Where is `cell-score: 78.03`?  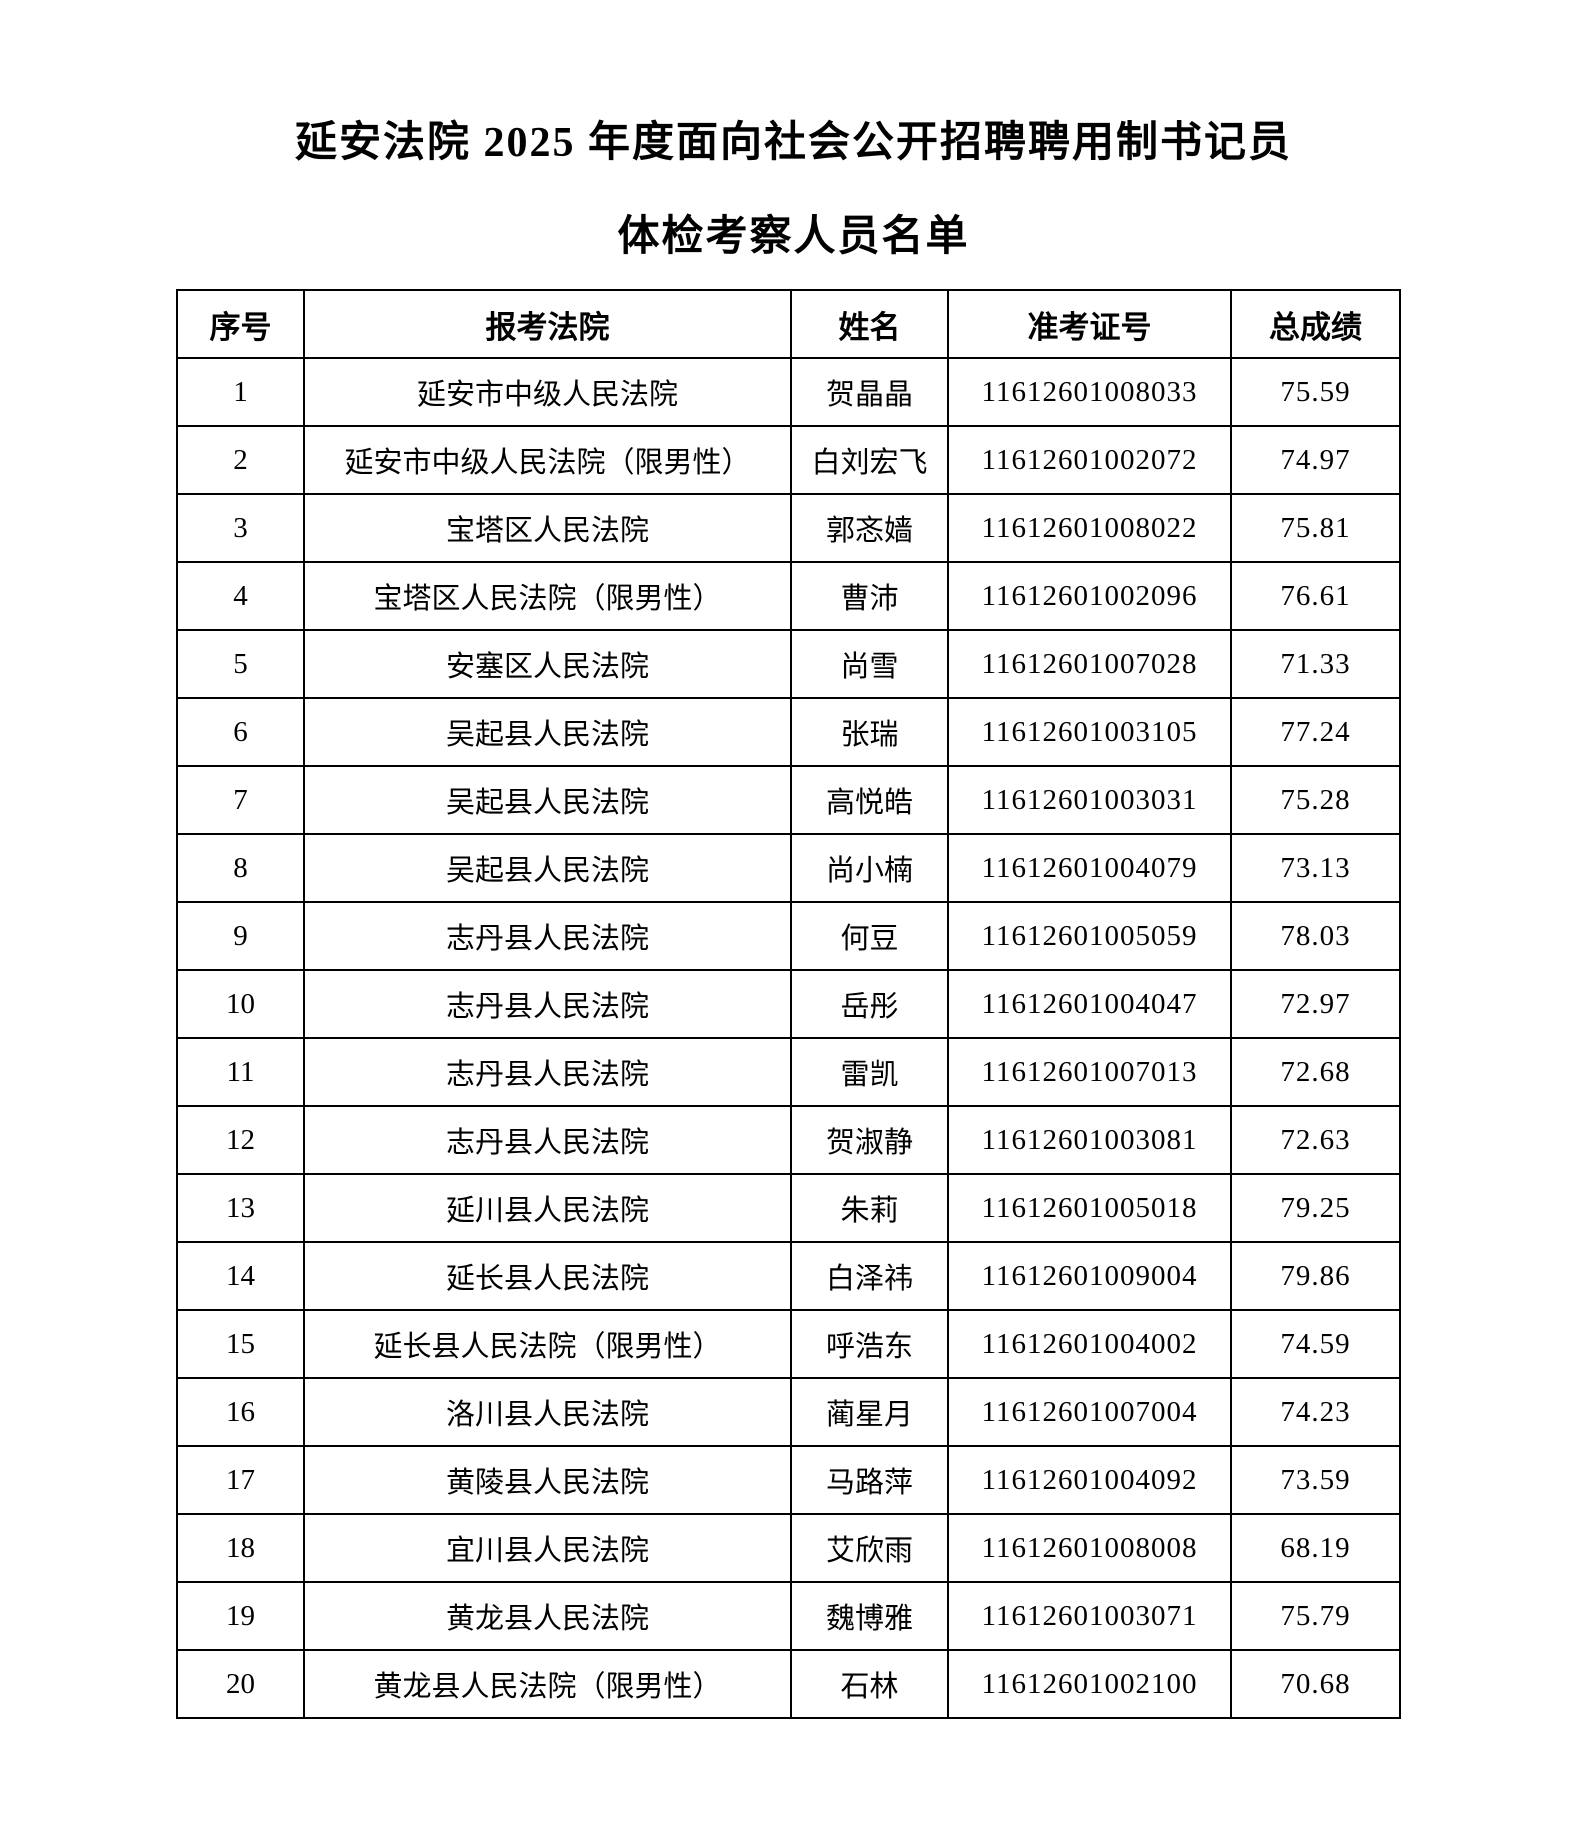
cell-score: 78.03 is located at coordinates (1315, 936).